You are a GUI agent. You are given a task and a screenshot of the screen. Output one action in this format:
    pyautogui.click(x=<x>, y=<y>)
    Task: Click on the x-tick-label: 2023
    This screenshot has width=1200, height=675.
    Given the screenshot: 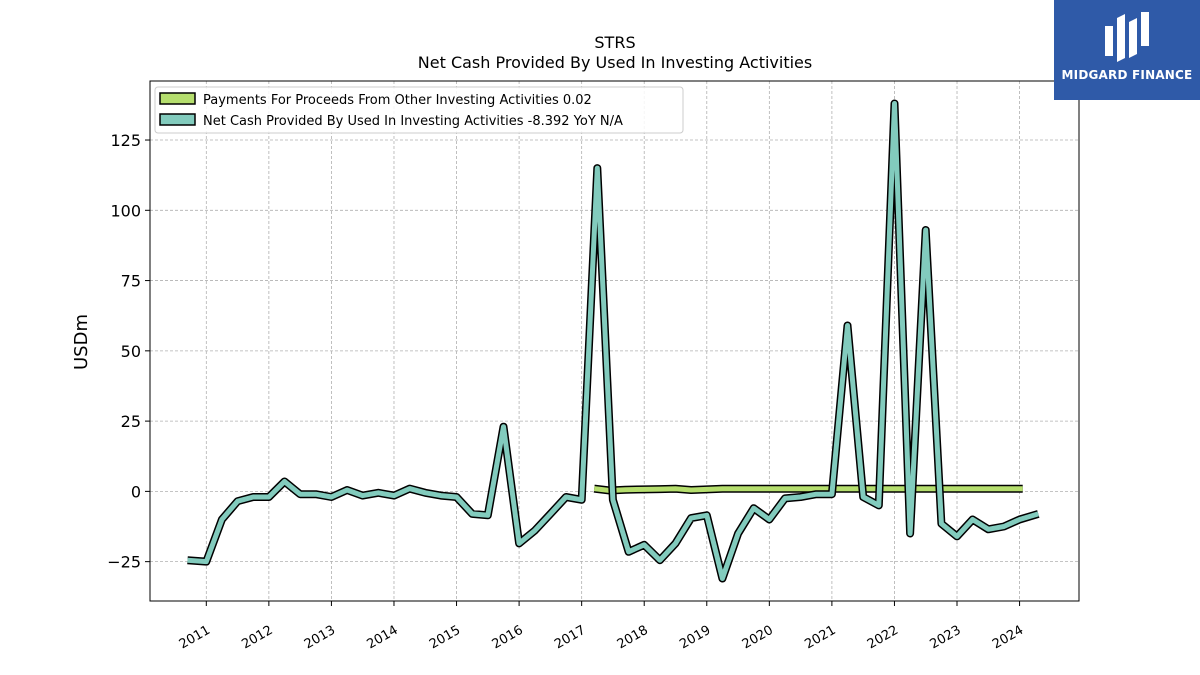 What is the action you would take?
    pyautogui.click(x=945, y=638)
    